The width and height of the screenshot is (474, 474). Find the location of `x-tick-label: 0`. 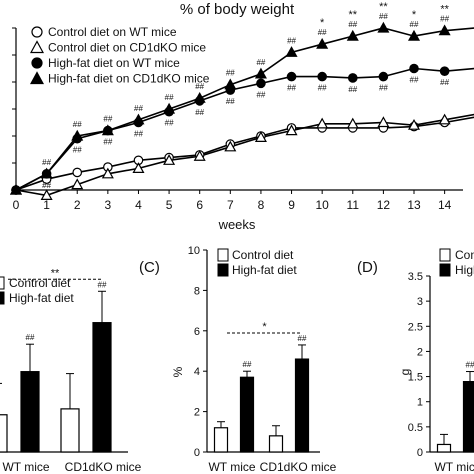

x-tick-label: 0 is located at coordinates (16, 205).